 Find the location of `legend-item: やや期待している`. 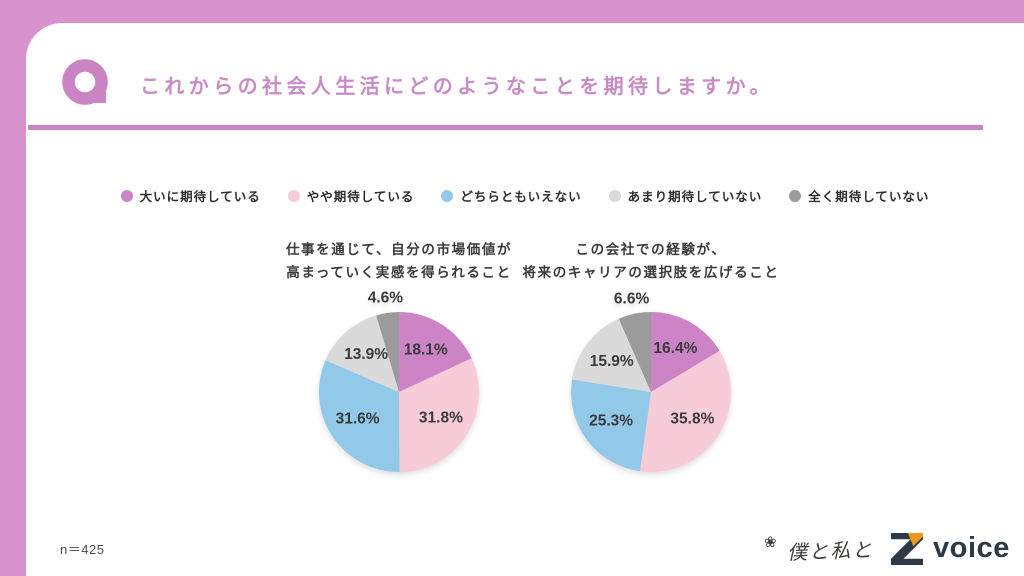

legend-item: やや期待している is located at coordinates (351, 195).